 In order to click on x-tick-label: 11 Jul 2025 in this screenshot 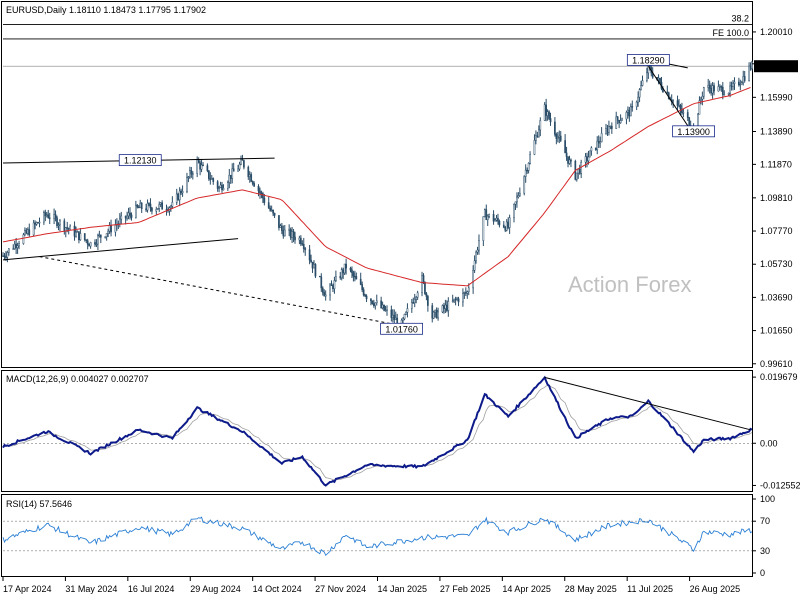, I will do `click(650, 589)`.